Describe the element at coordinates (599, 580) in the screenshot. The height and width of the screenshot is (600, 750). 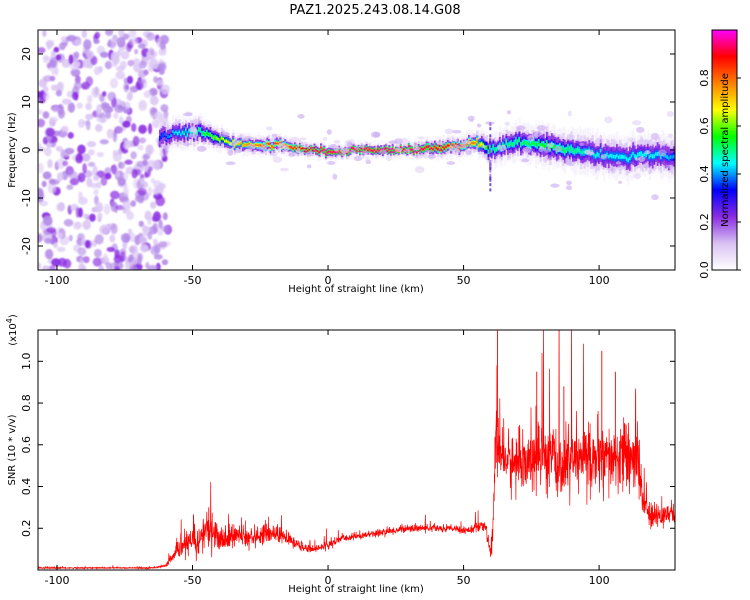
I see `snr-x-tick-label: 100` at that location.